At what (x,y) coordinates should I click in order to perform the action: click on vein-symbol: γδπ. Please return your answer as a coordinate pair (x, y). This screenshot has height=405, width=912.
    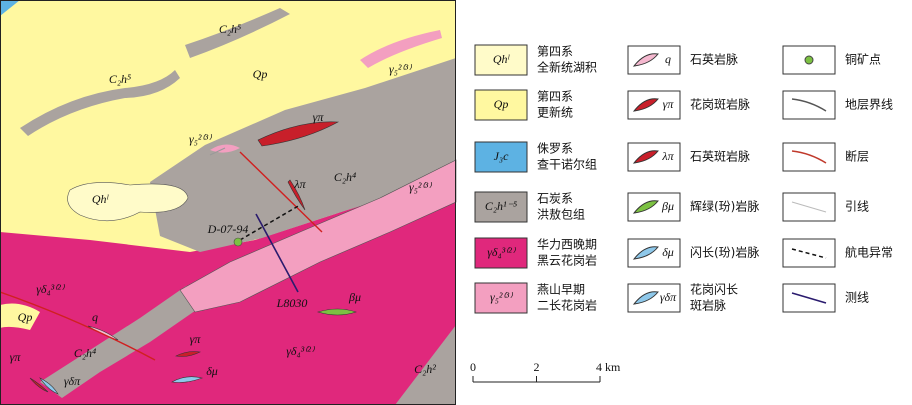
    Looking at the image, I should click on (668, 297).